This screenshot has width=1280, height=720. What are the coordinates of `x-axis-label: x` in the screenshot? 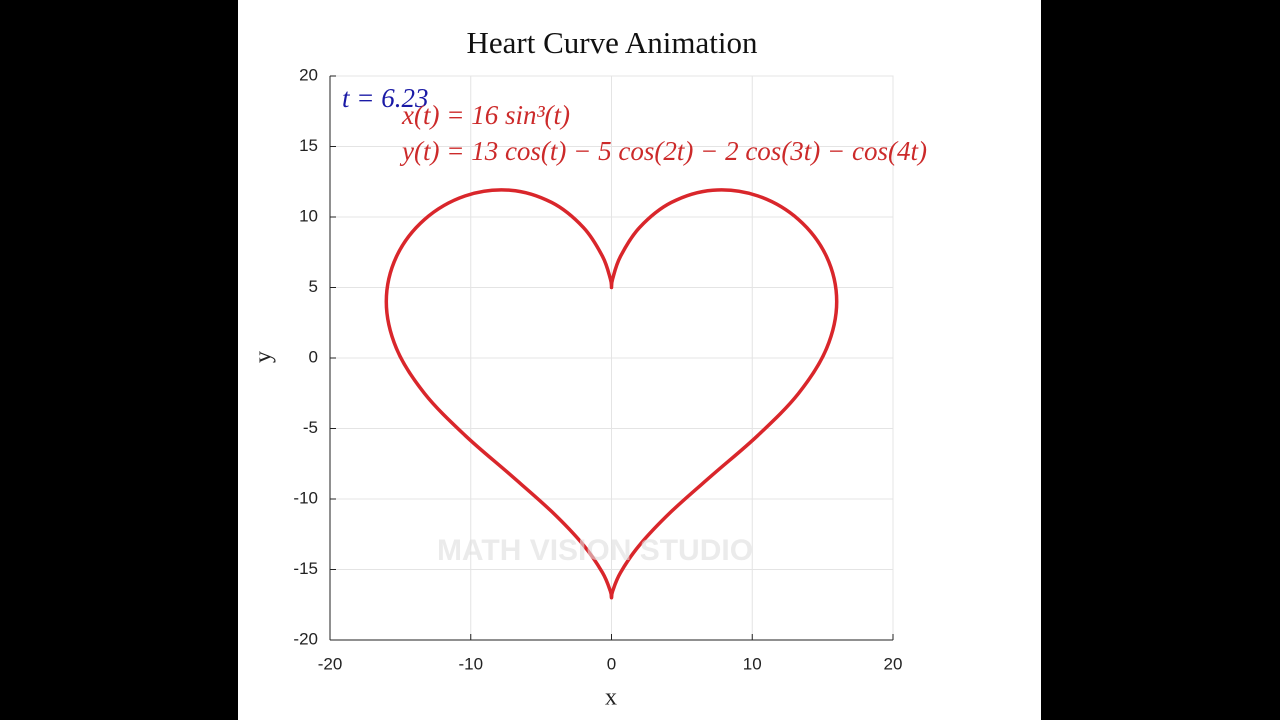 It's located at (611, 698).